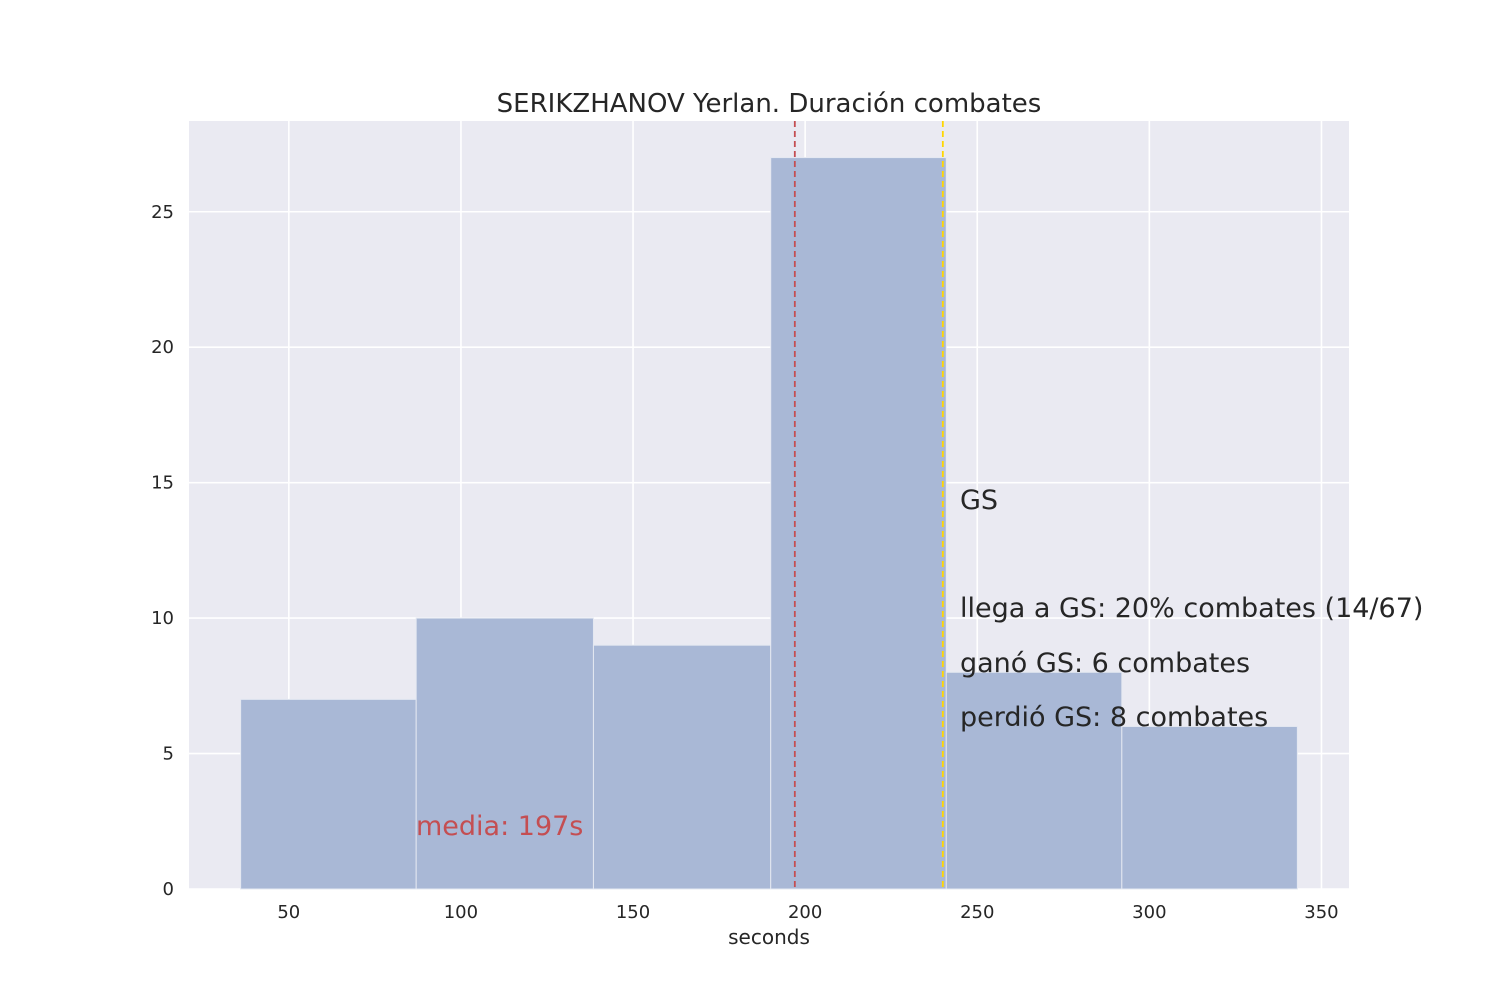  What do you see at coordinates (162, 483) in the screenshot?
I see `y-tick-label-15: 15` at bounding box center [162, 483].